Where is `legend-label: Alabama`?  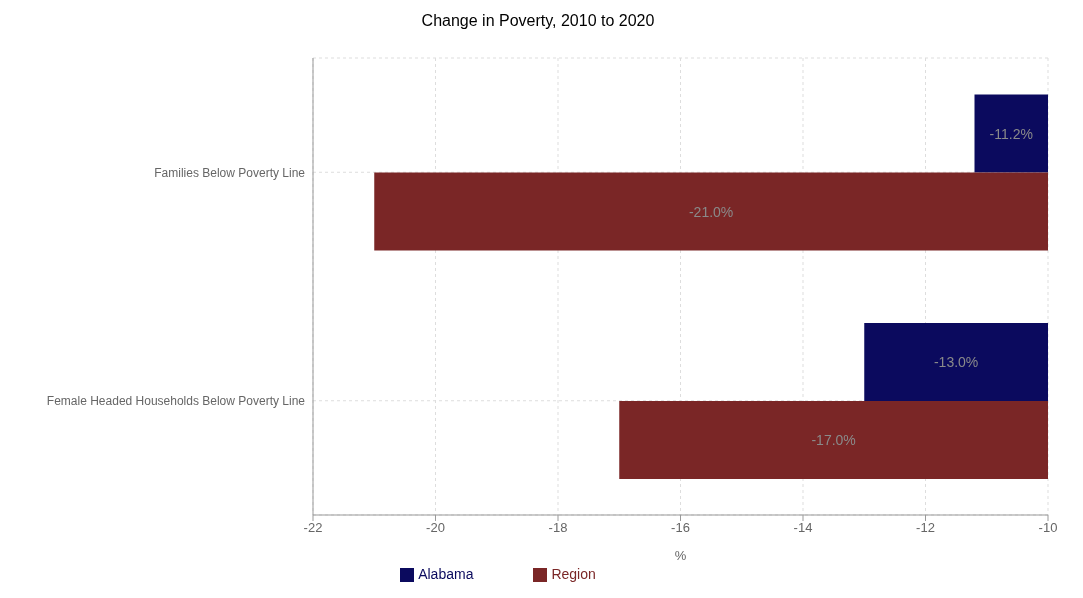
legend-label: Alabama is located at coordinates (446, 574).